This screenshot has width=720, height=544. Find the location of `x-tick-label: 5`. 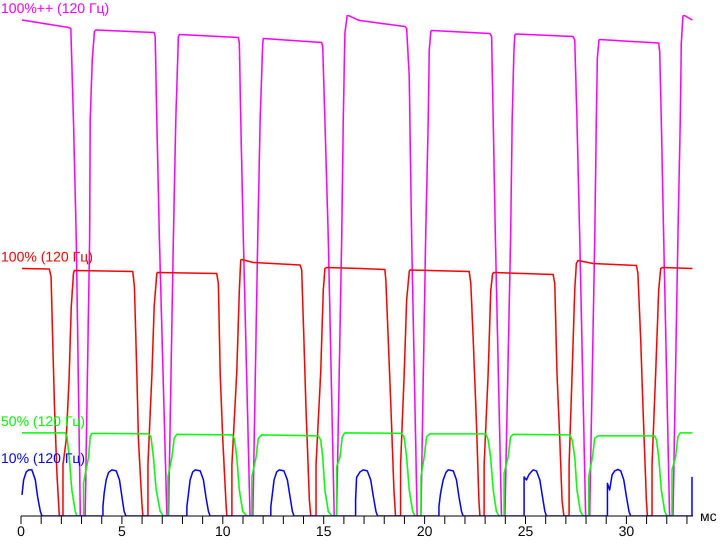

x-tick-label: 5 is located at coordinates (122, 530).